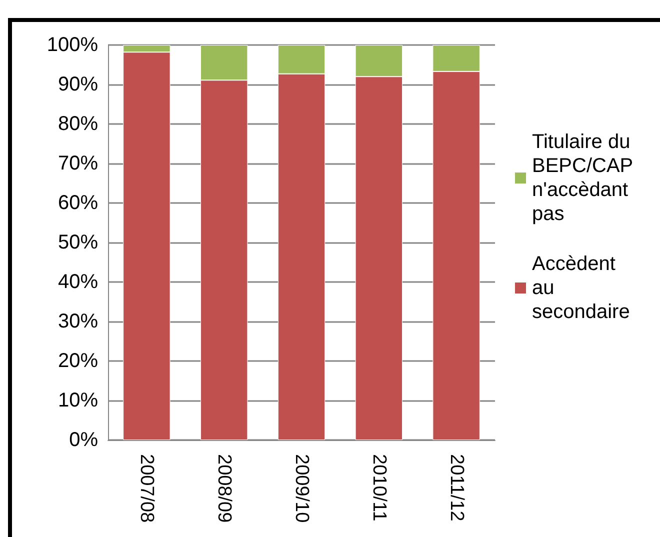  What do you see at coordinates (78, 163) in the screenshot?
I see `y-tick-label: 70%` at bounding box center [78, 163].